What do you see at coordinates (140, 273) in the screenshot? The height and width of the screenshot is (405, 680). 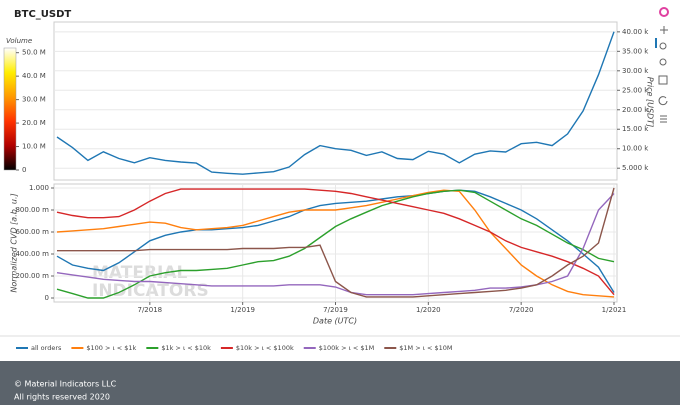 I see `watermark: MATERIAL` at bounding box center [140, 273].